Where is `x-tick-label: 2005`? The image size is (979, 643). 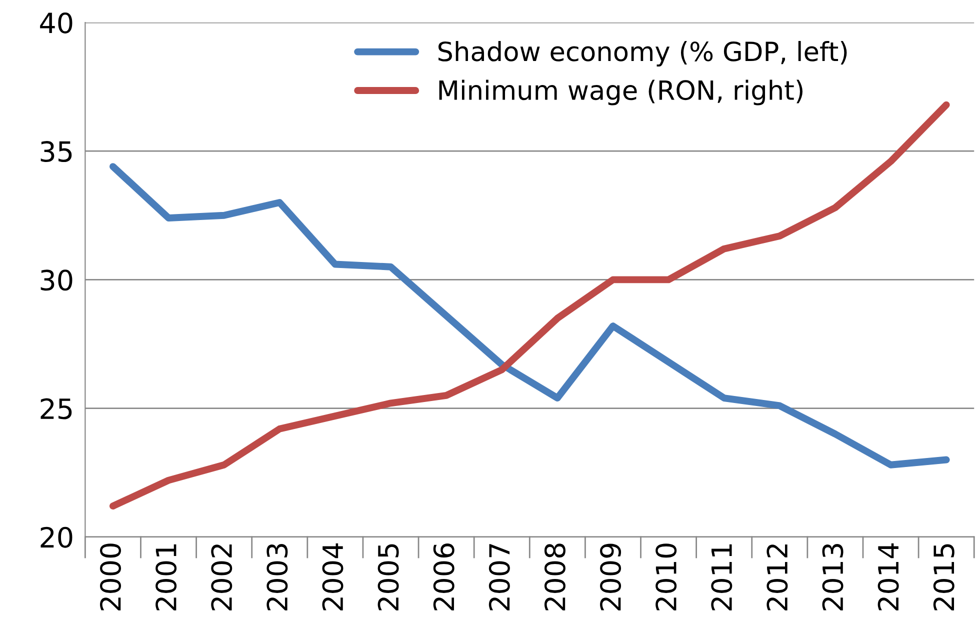 x-tick-label: 2005 is located at coordinates (388, 577).